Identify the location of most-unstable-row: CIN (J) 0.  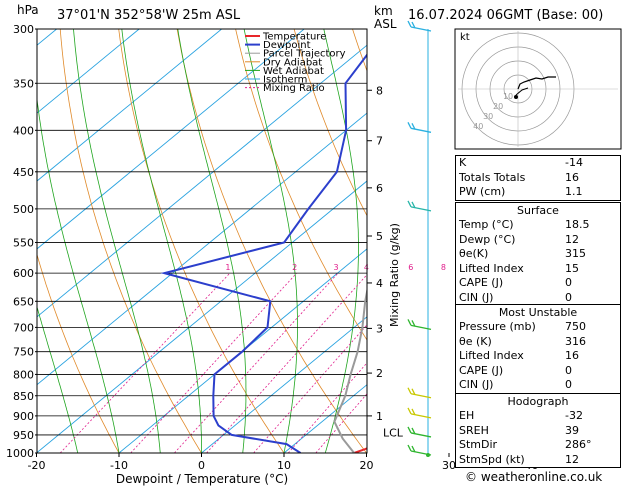
(538, 385).